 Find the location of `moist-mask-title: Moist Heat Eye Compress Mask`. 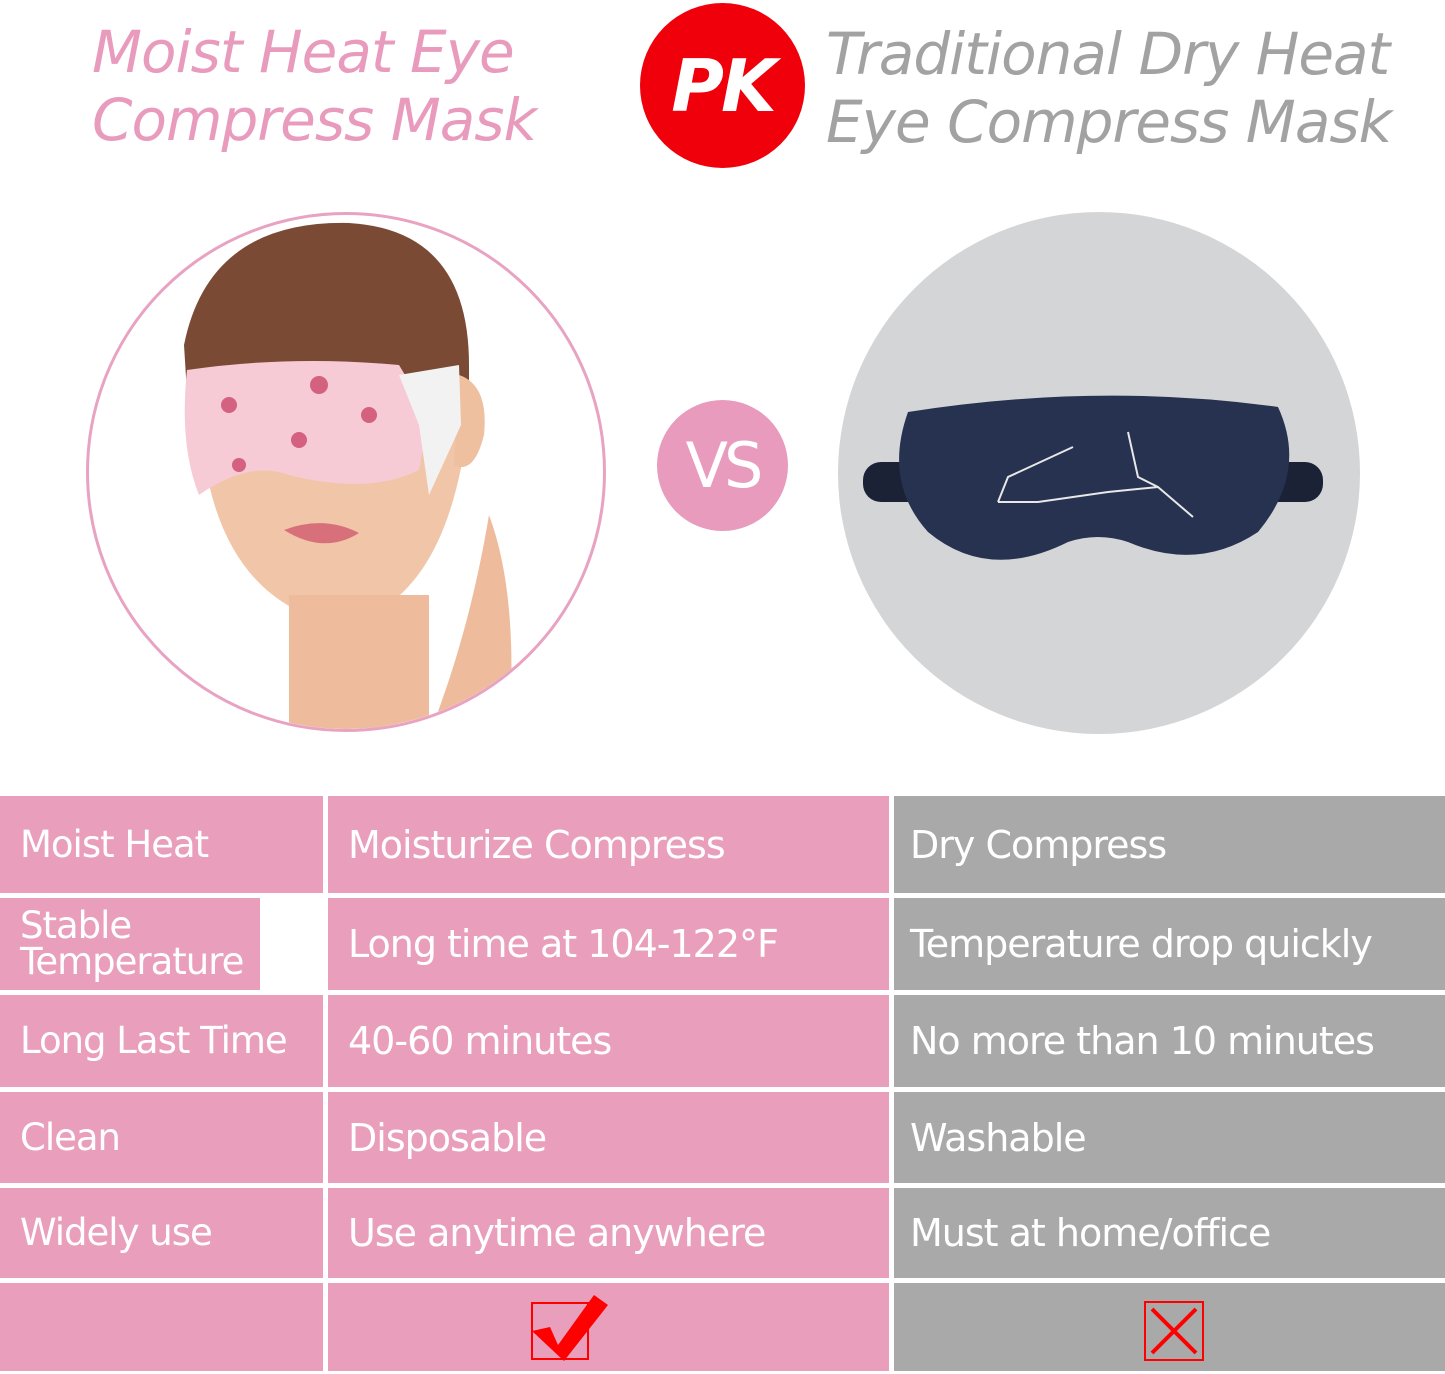

moist-mask-title: Moist Heat Eye Compress Mask is located at coordinates (314, 86).